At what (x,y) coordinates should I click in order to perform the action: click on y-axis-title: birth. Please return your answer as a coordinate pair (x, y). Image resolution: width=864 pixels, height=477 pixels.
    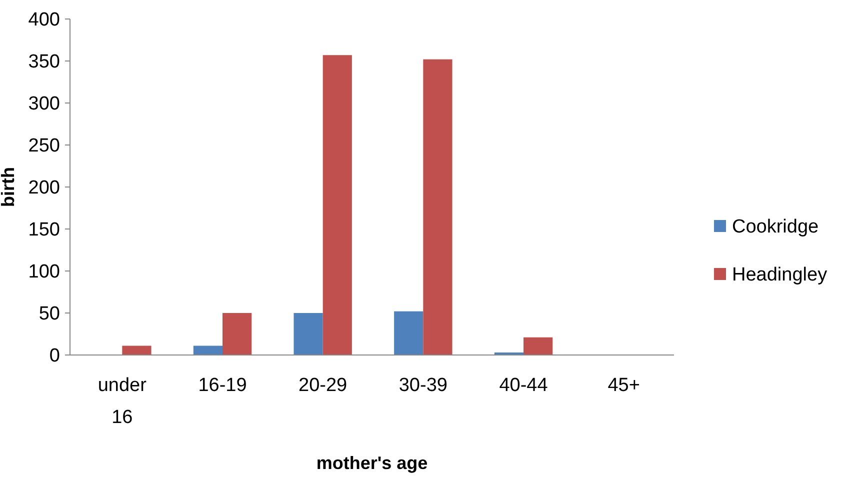
    Looking at the image, I should click on (9, 187).